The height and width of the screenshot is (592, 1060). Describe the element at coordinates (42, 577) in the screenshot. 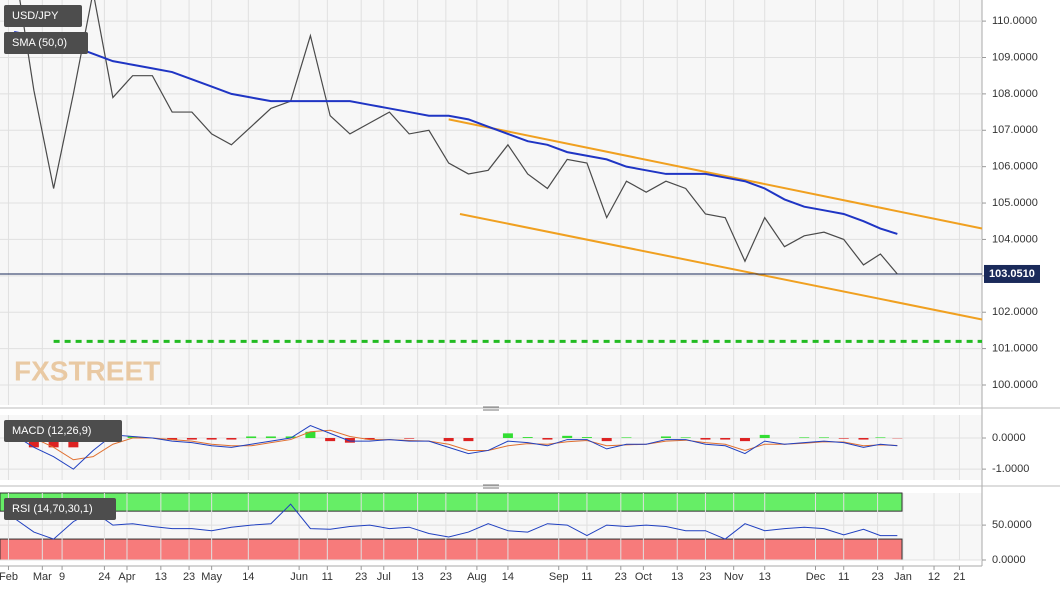

I see `x-tick-label: Mar` at that location.